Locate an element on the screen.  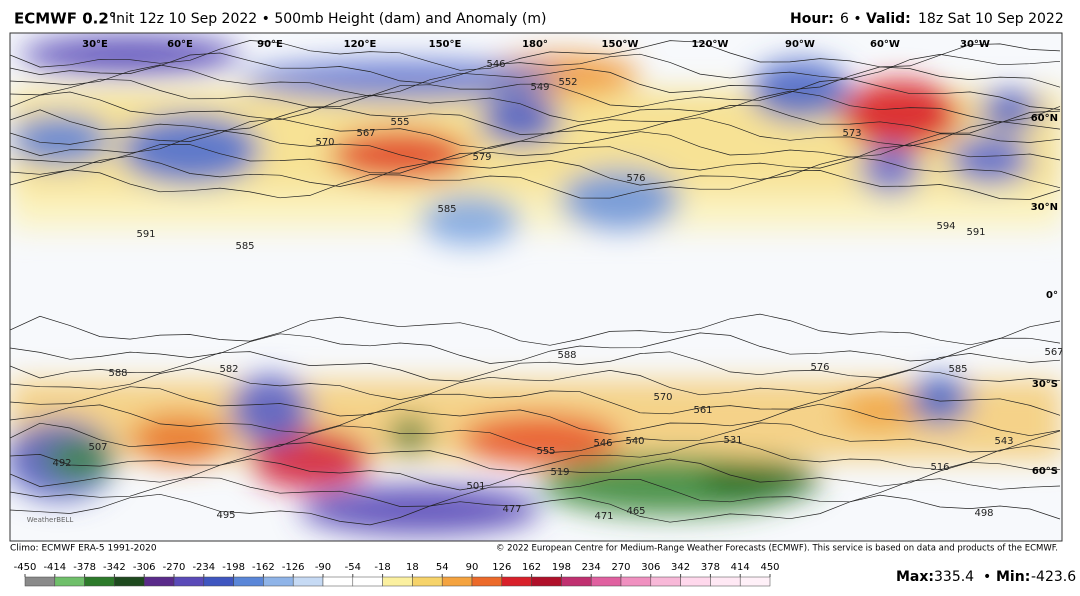
colorbar-label: -414 is located at coordinates (54, 567).